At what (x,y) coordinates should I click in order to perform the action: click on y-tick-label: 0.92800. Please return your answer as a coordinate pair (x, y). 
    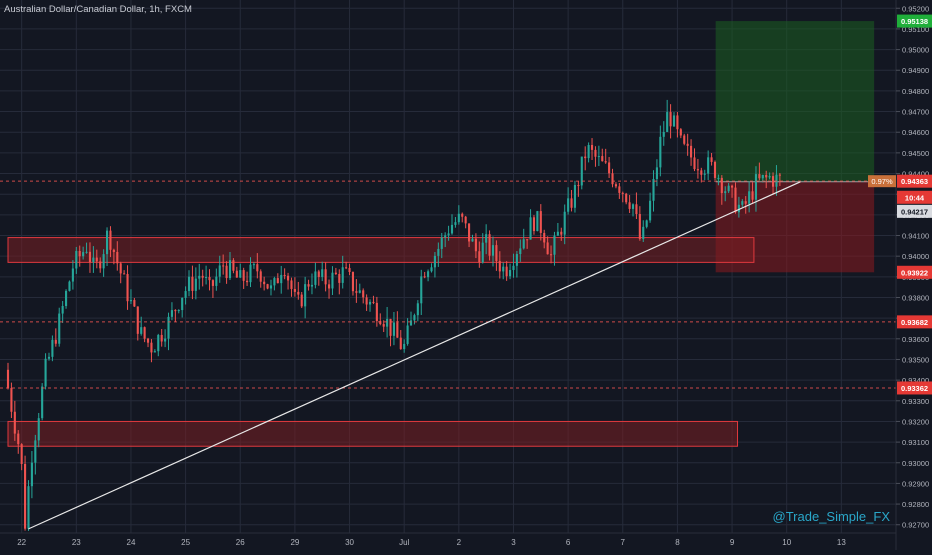
    Looking at the image, I should click on (915, 504).